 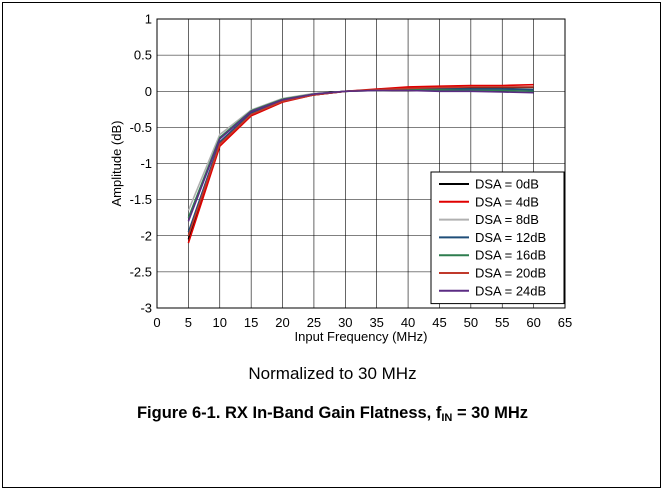 I want to click on caption-suffix: = 30 MHz, so click(x=490, y=413).